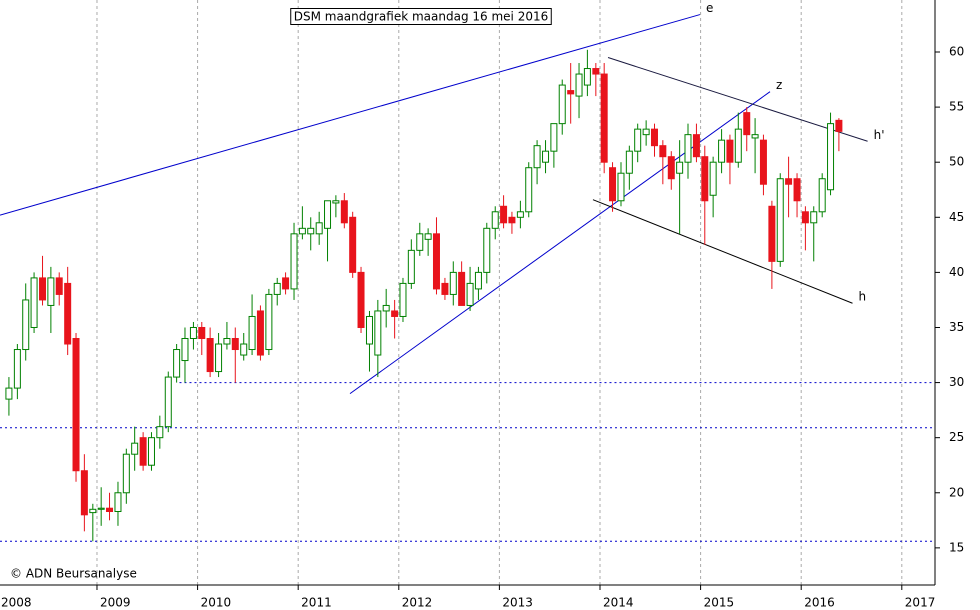 The image size is (980, 610). What do you see at coordinates (956, 547) in the screenshot?
I see `y-tick-label: 15` at bounding box center [956, 547].